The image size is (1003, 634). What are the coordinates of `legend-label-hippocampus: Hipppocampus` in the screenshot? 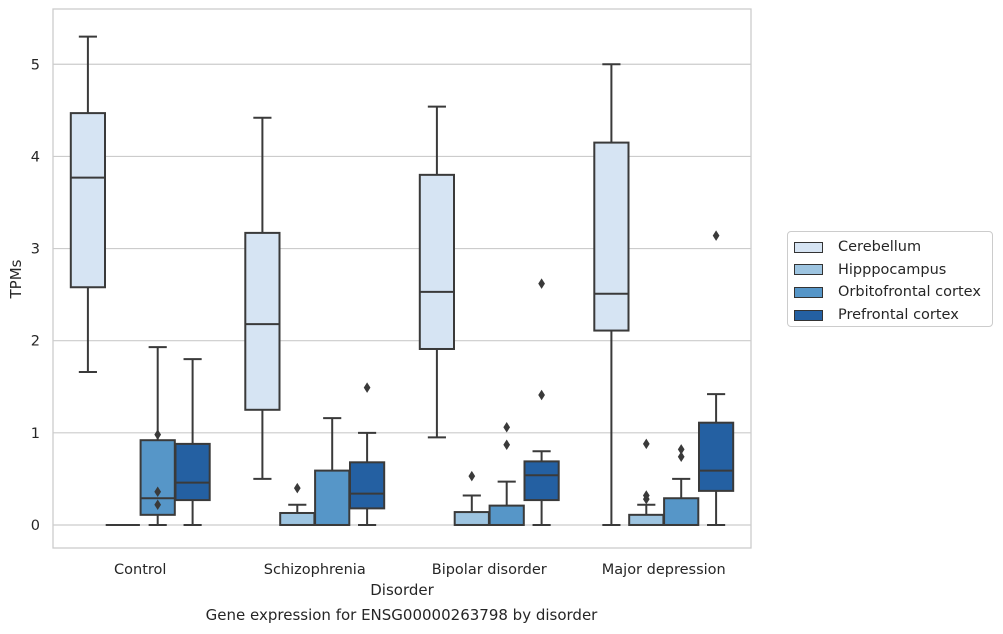 It's located at (892, 269).